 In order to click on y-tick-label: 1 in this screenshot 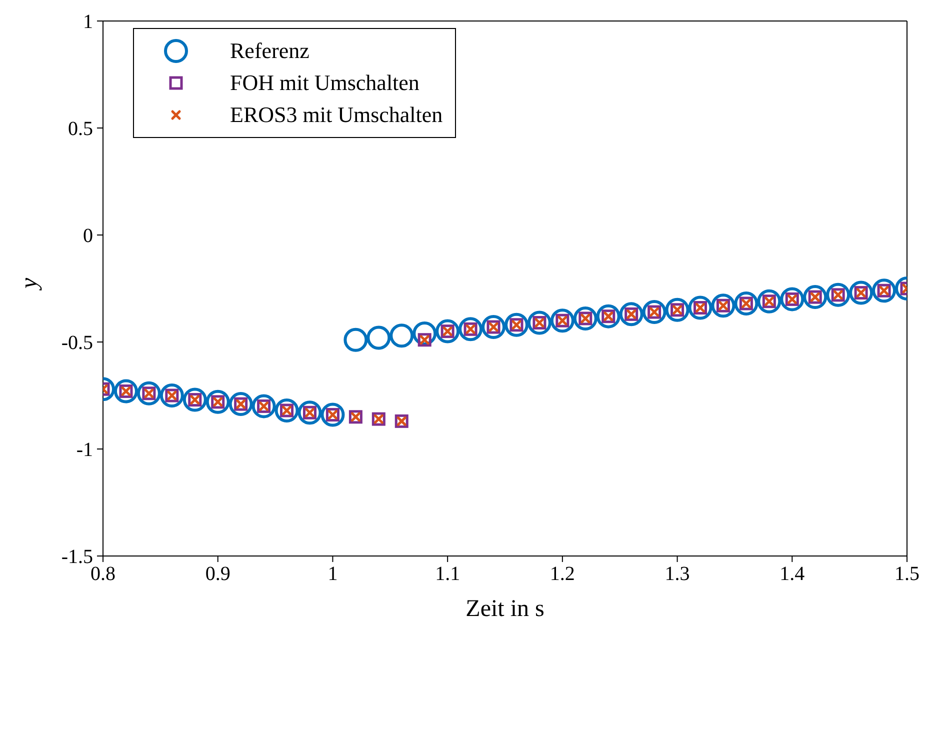, I will do `click(88, 22)`.